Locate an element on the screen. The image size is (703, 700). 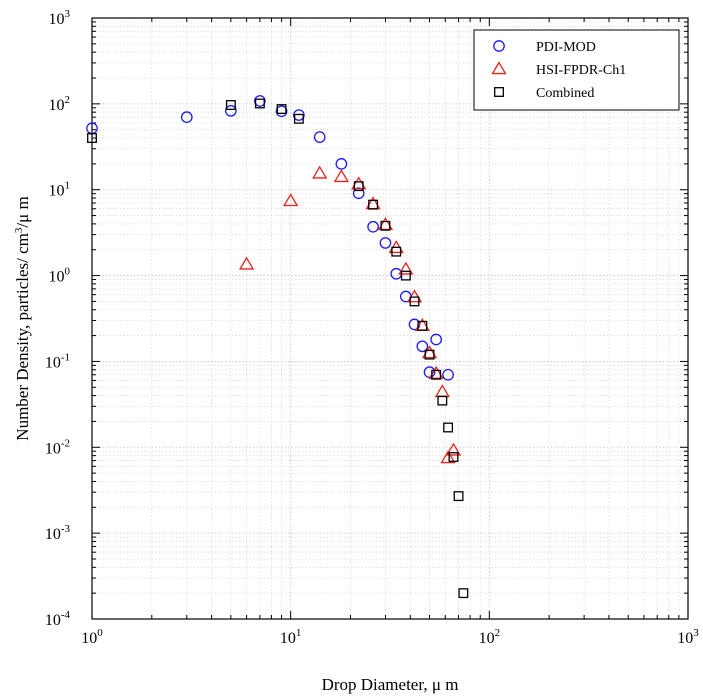
y-tick-label: 10⁻² is located at coordinates (57, 447).